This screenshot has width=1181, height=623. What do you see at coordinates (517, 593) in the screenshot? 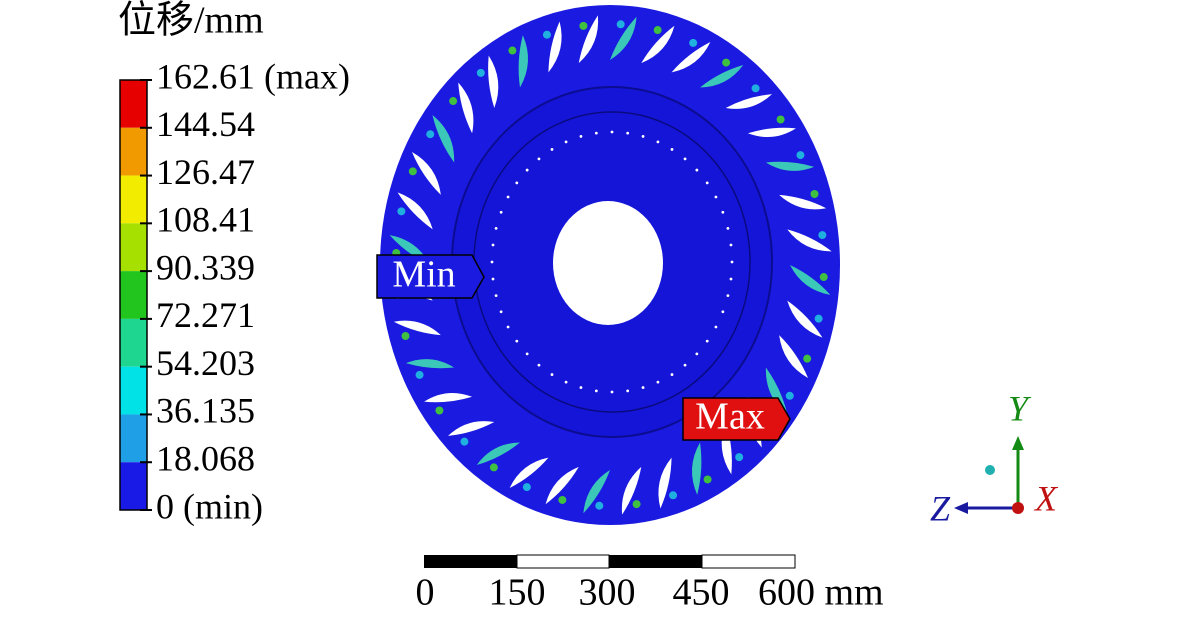
I see `scale-label: 150` at bounding box center [517, 593].